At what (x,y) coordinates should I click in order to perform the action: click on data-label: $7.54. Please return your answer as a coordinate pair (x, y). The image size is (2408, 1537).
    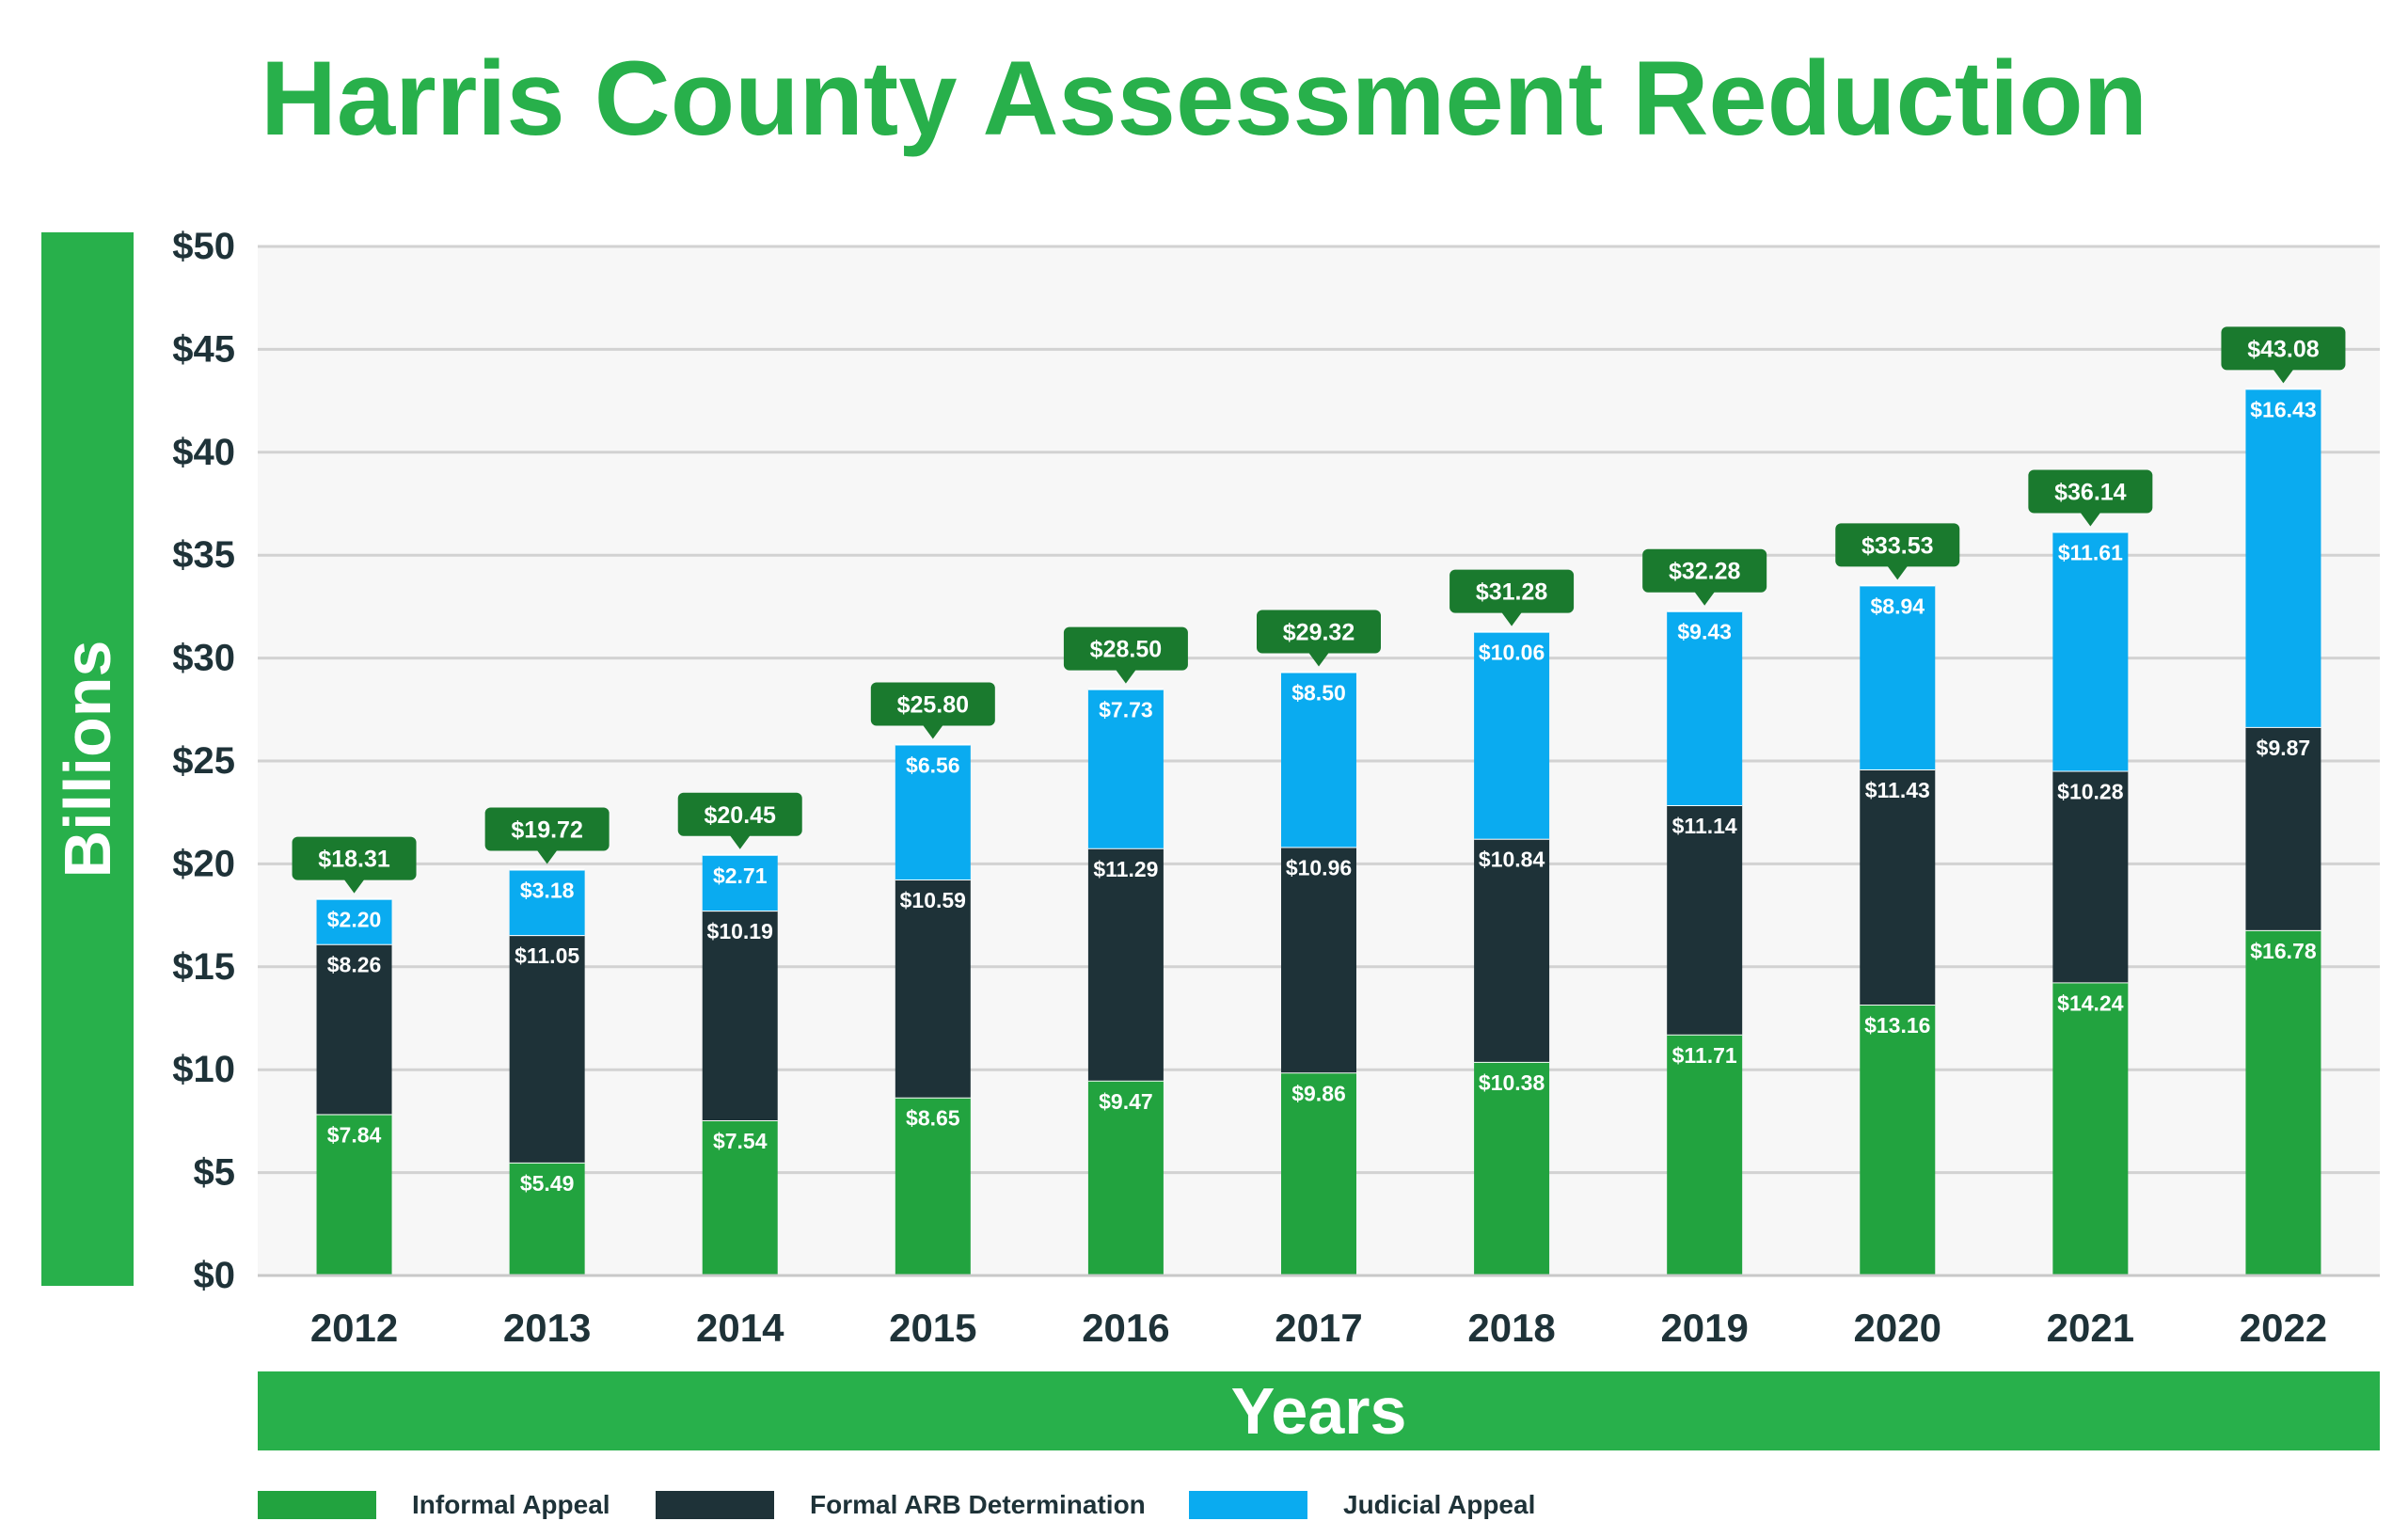
    Looking at the image, I should click on (741, 1141).